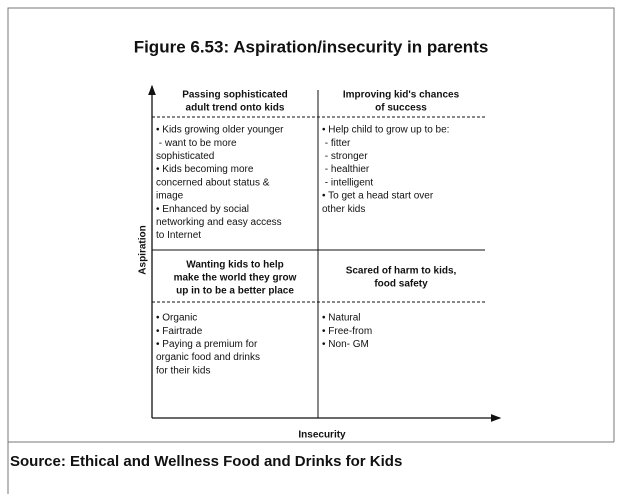 This screenshot has height=499, width=622. What do you see at coordinates (343, 209) in the screenshot?
I see `quadrant-item: other kids` at bounding box center [343, 209].